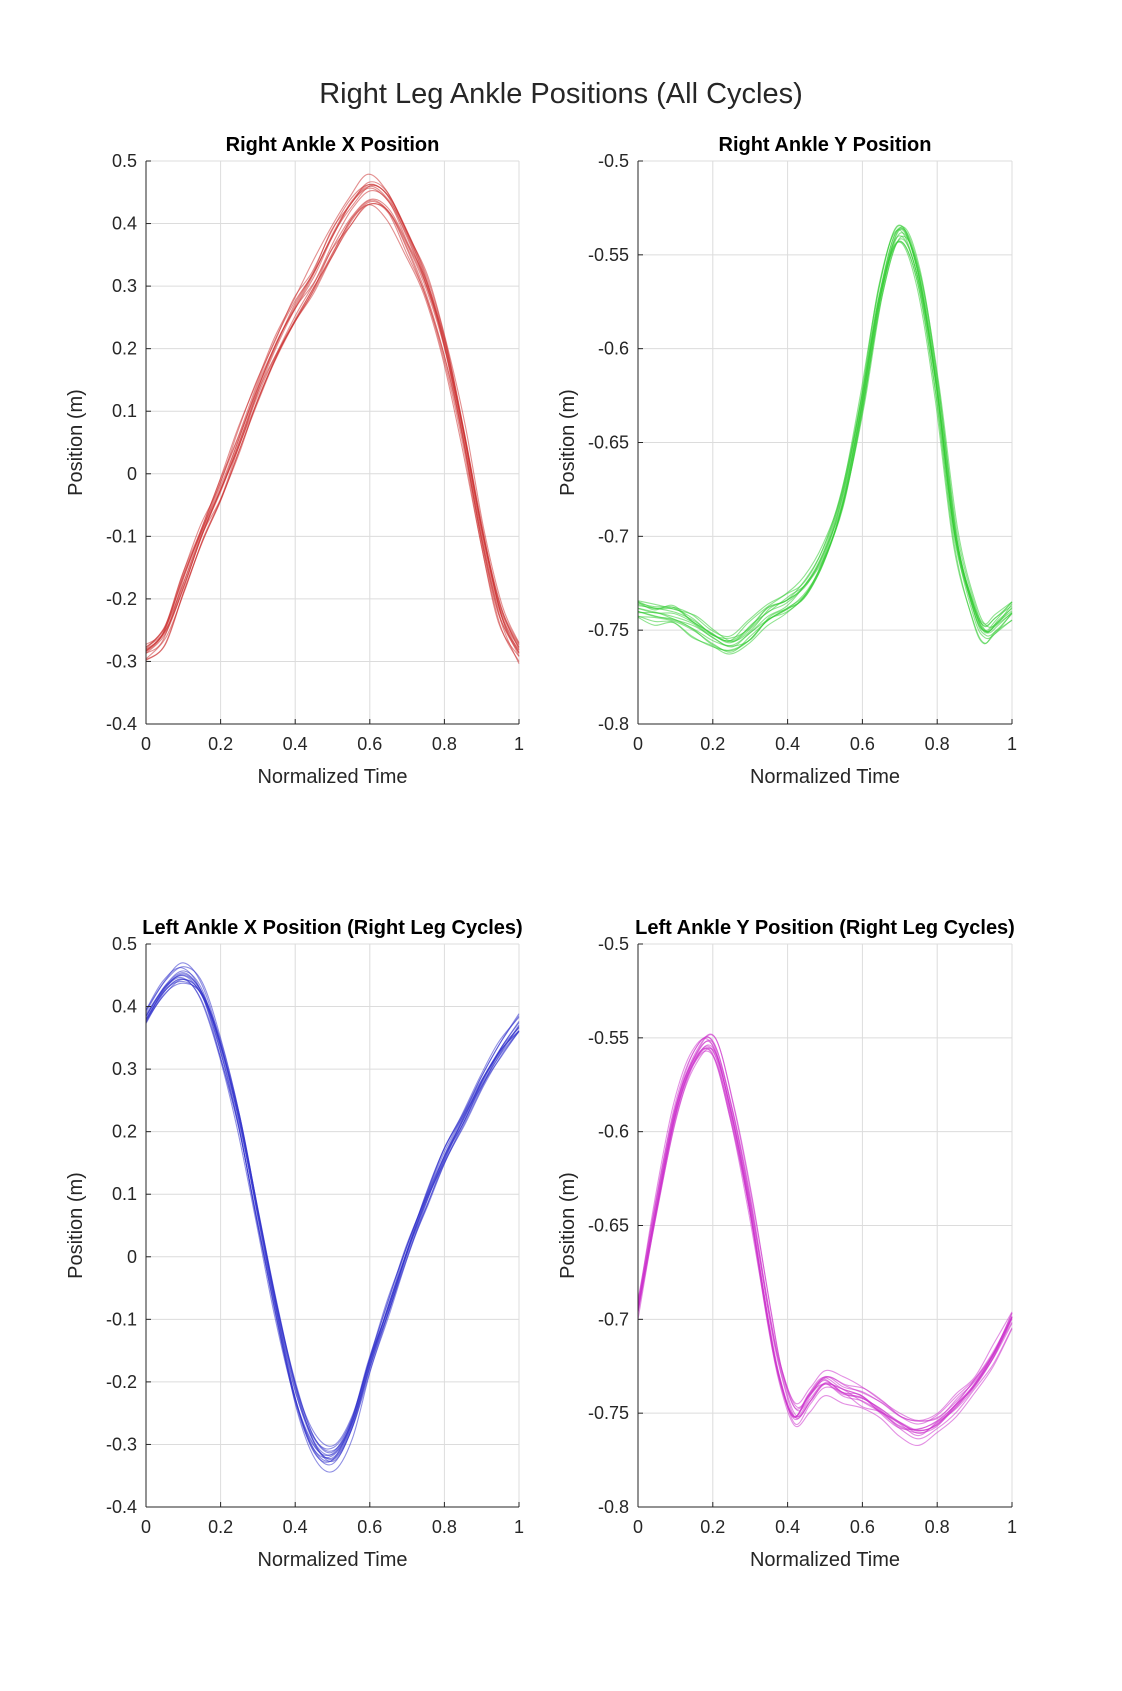 This screenshot has width=1122, height=1691. What do you see at coordinates (825, 145) in the screenshot?
I see `panel-title: Right Ankle Y Position` at bounding box center [825, 145].